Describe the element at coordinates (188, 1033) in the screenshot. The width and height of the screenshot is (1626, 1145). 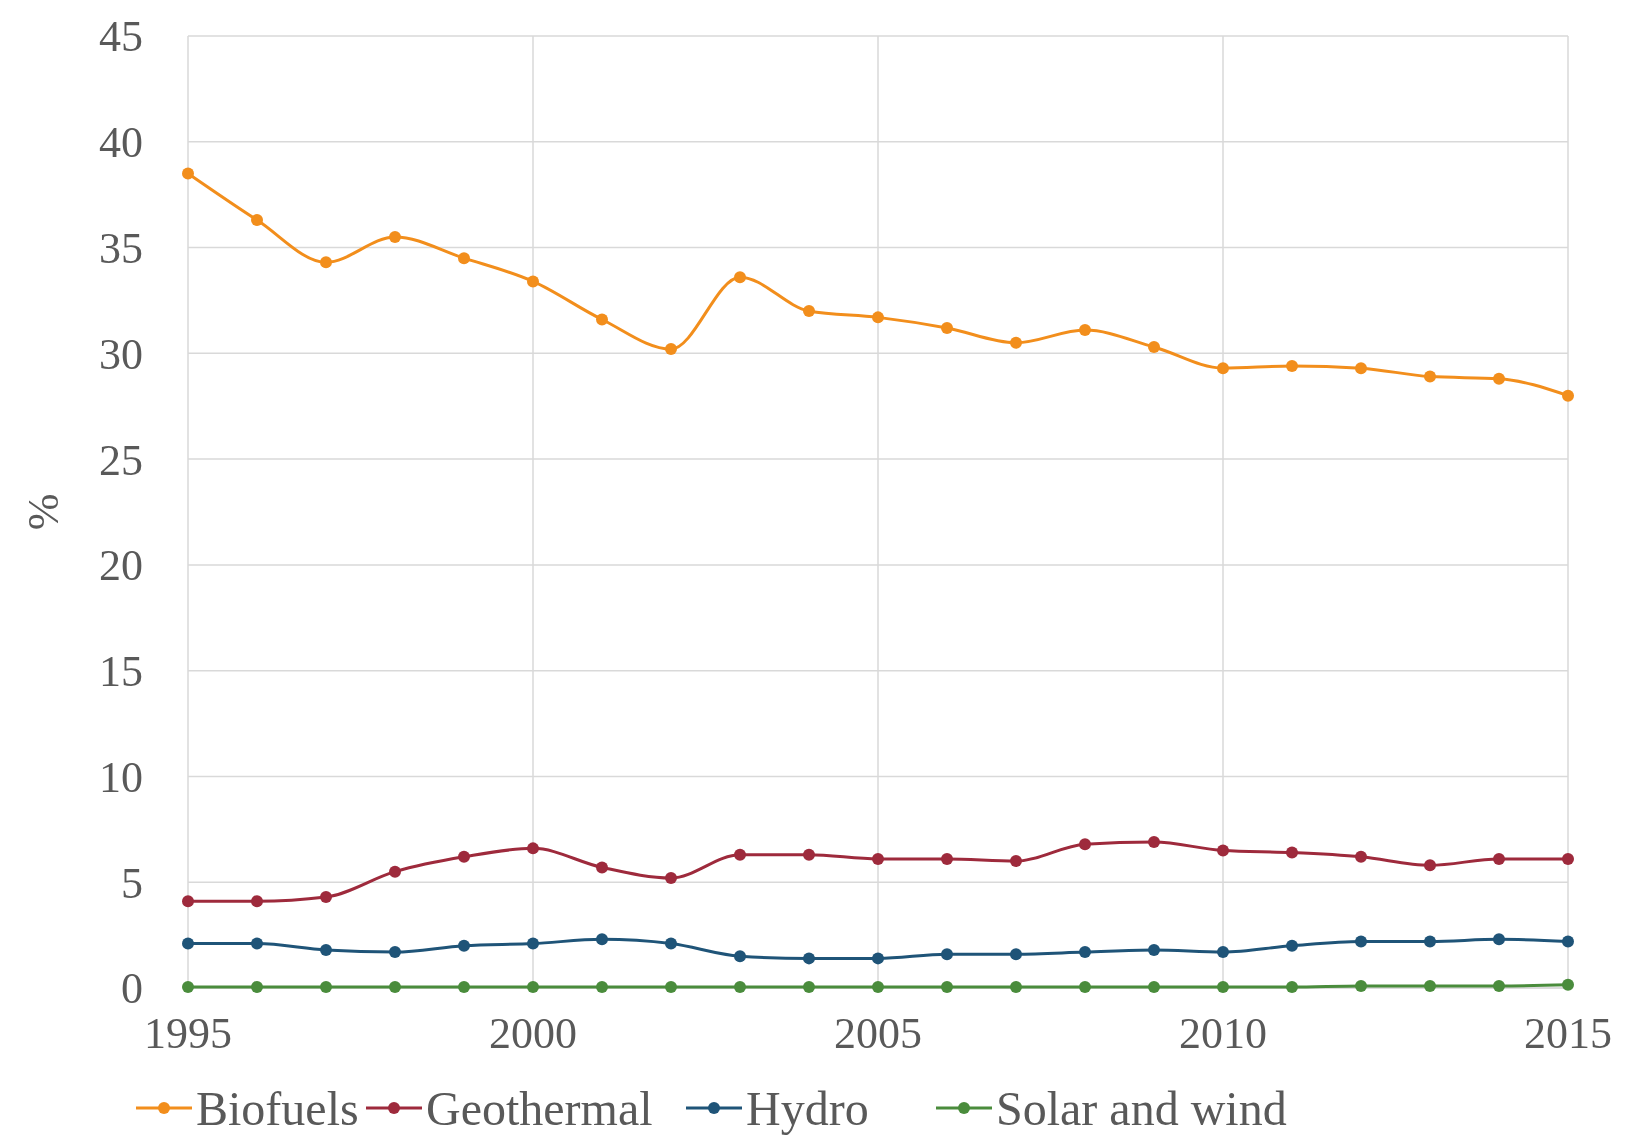
I see `x-tick-label: 1995` at that location.